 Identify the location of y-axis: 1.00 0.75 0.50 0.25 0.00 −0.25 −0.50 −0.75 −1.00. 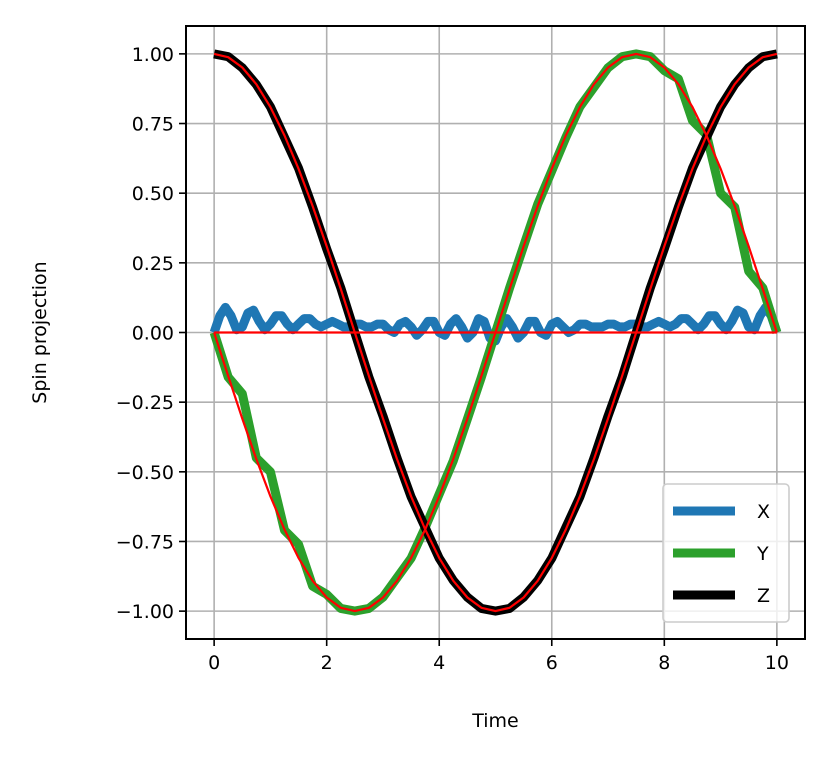
(151, 333).